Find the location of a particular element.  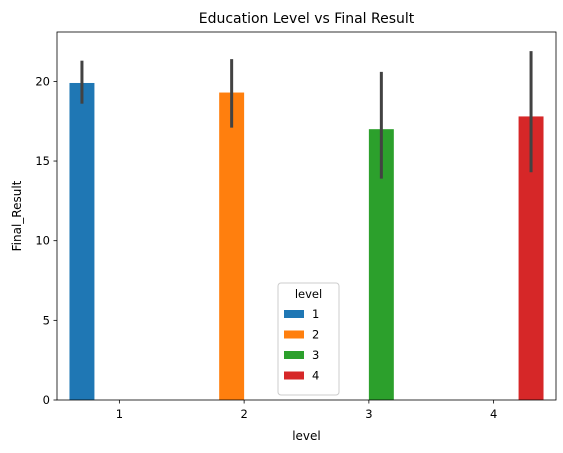

y-tick-label: 0 is located at coordinates (46, 400).